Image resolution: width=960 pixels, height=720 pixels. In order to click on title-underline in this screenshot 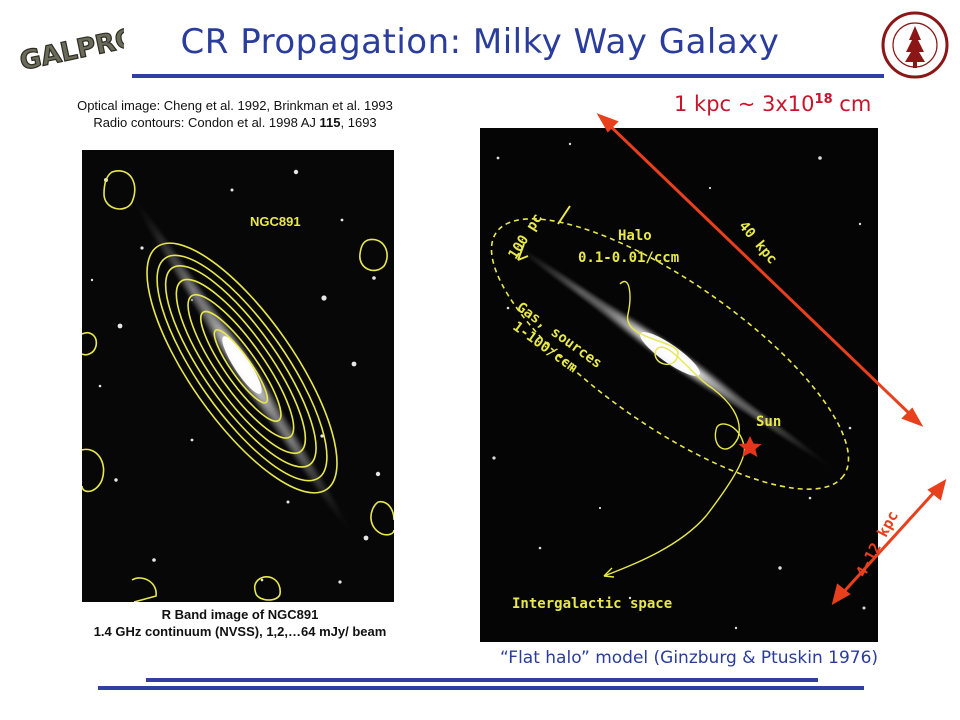, I will do `click(508, 76)`.